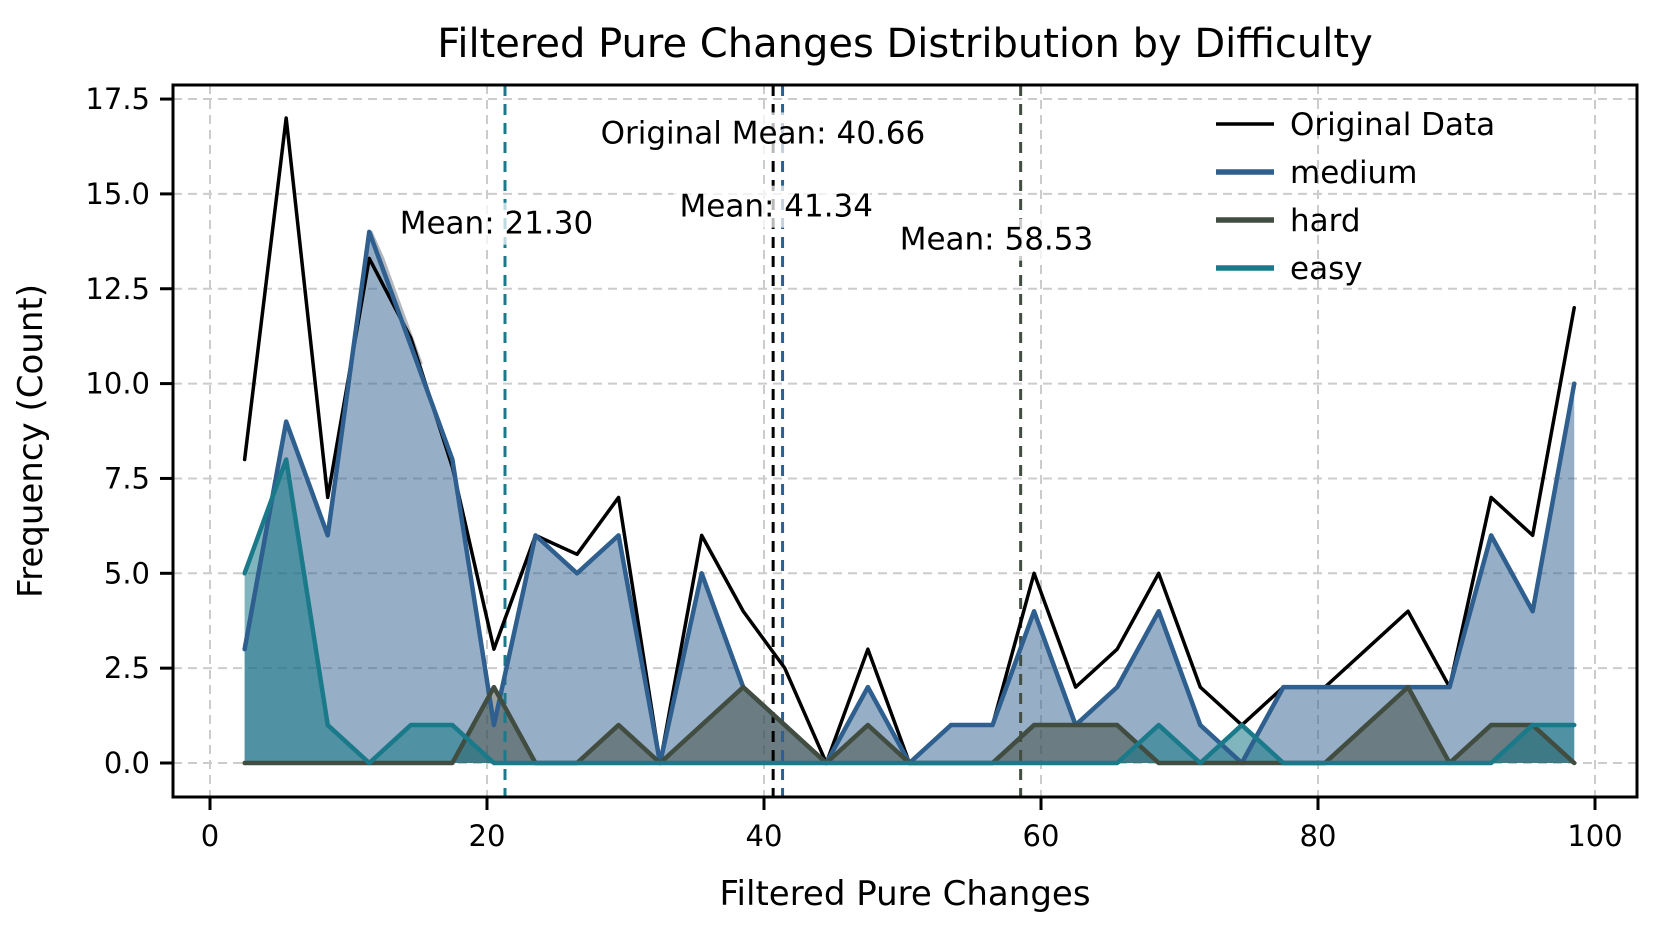 Image resolution: width=1659 pixels, height=936 pixels. Describe the element at coordinates (1326, 269) in the screenshot. I see `legend-label-easy: easy` at that location.